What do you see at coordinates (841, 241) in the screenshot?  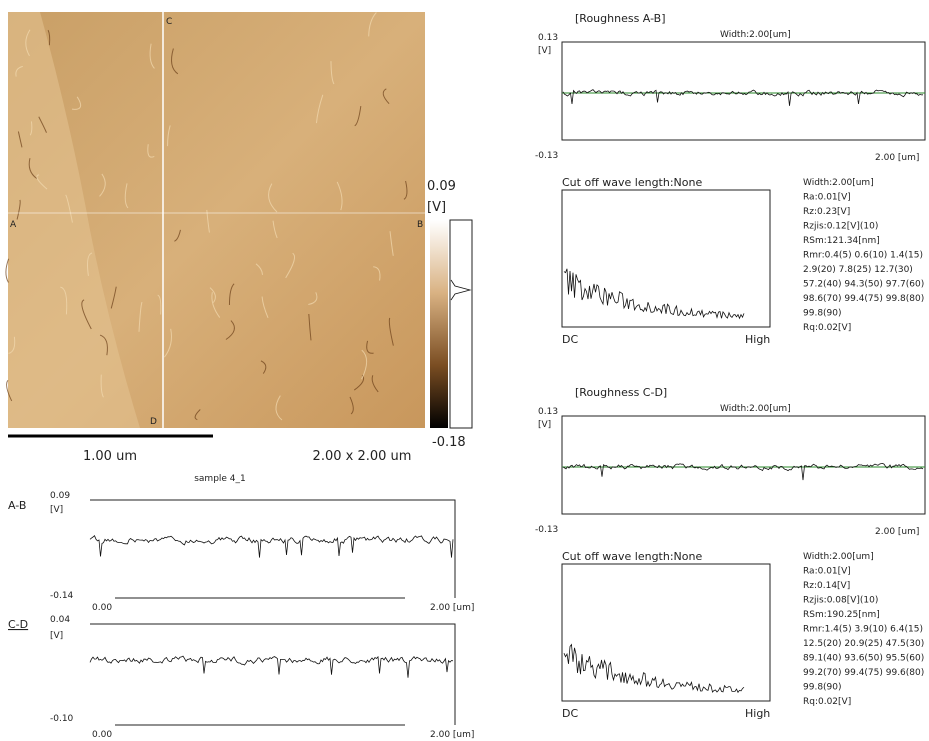 I see `panel-text: RSm:121.34[nm]` at bounding box center [841, 241].